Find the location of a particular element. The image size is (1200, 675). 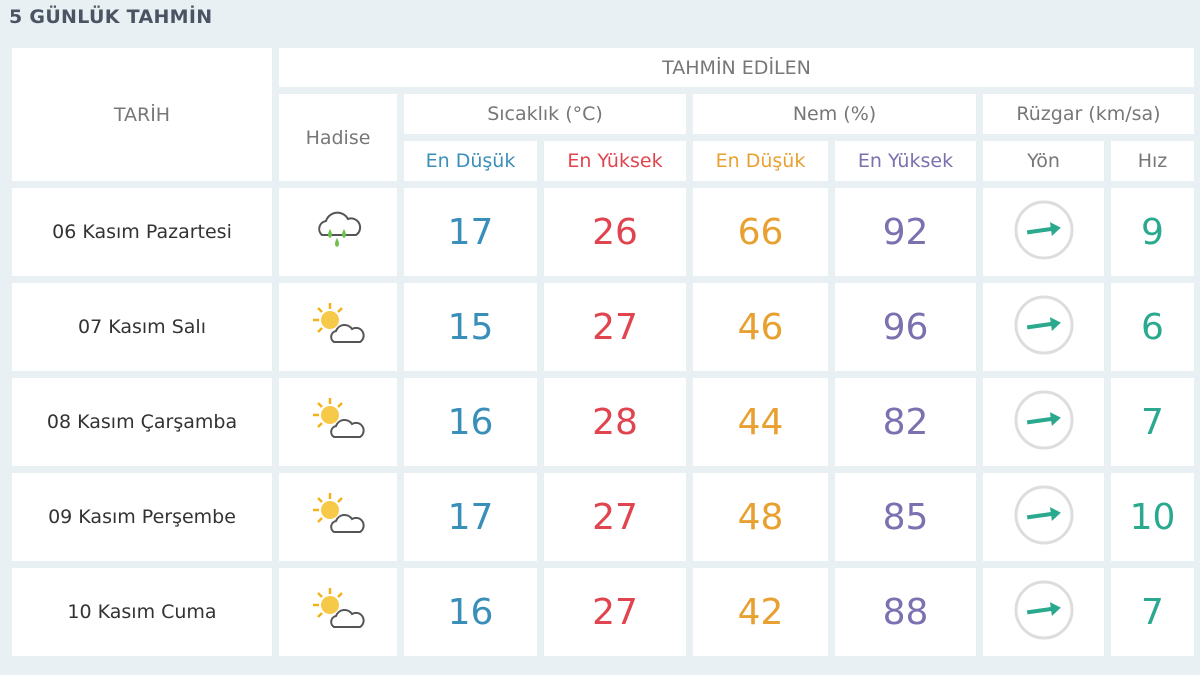

wind-speed: 6 is located at coordinates (1152, 327).